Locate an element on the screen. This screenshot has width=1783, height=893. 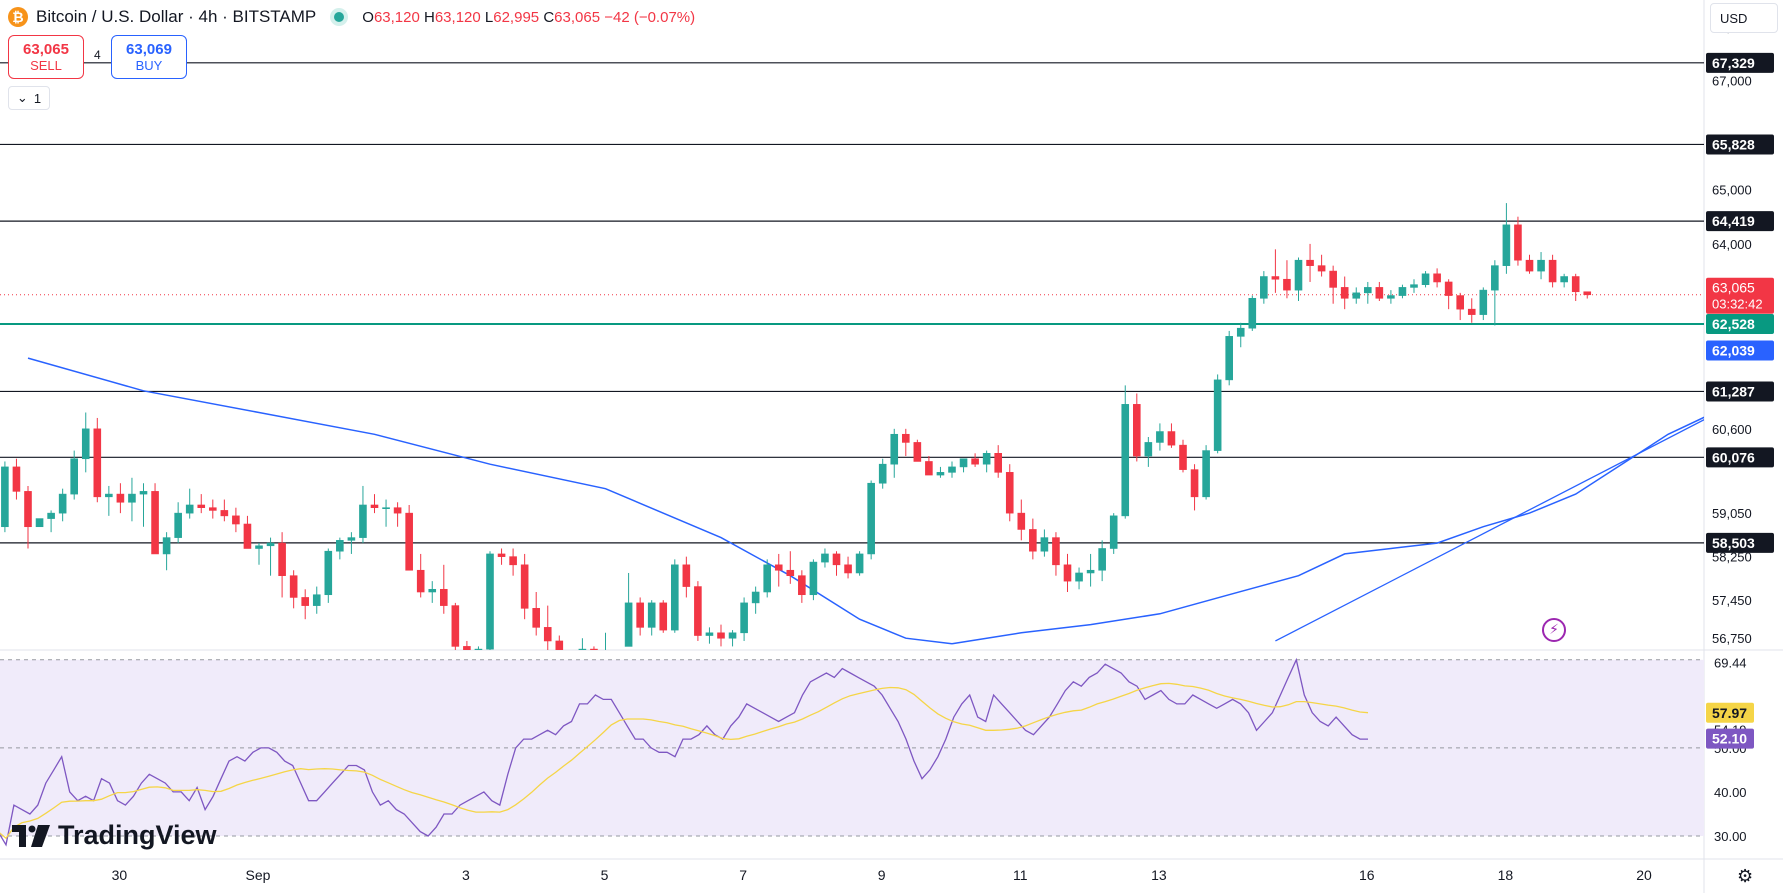
rsi-ma-line is located at coordinates (684, 761).